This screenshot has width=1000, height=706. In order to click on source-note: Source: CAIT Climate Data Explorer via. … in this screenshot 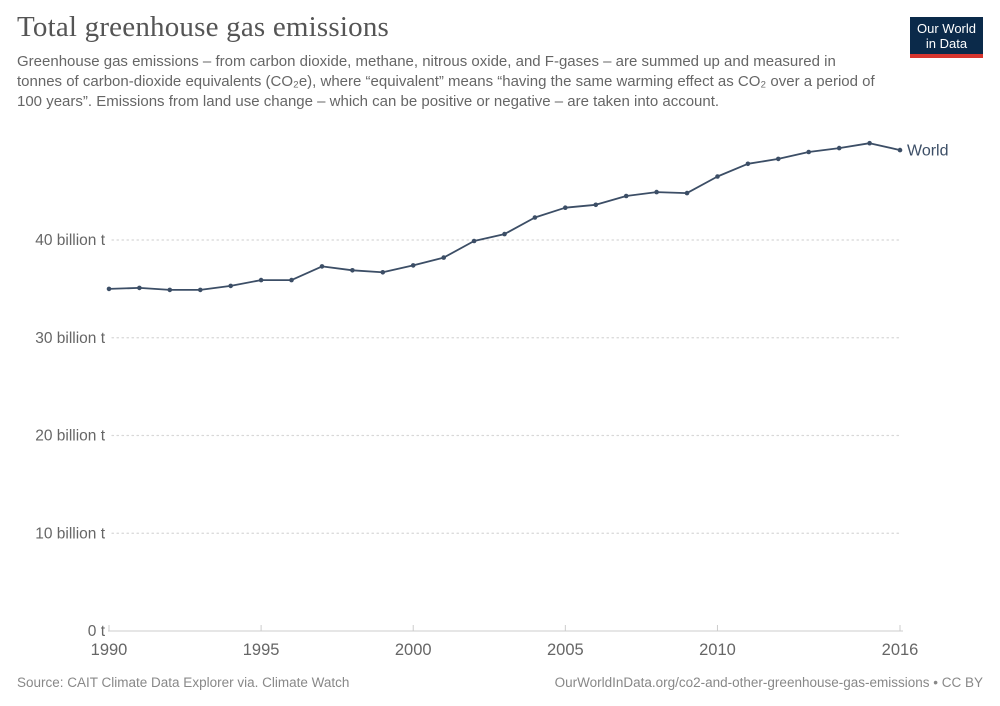, I will do `click(183, 682)`.